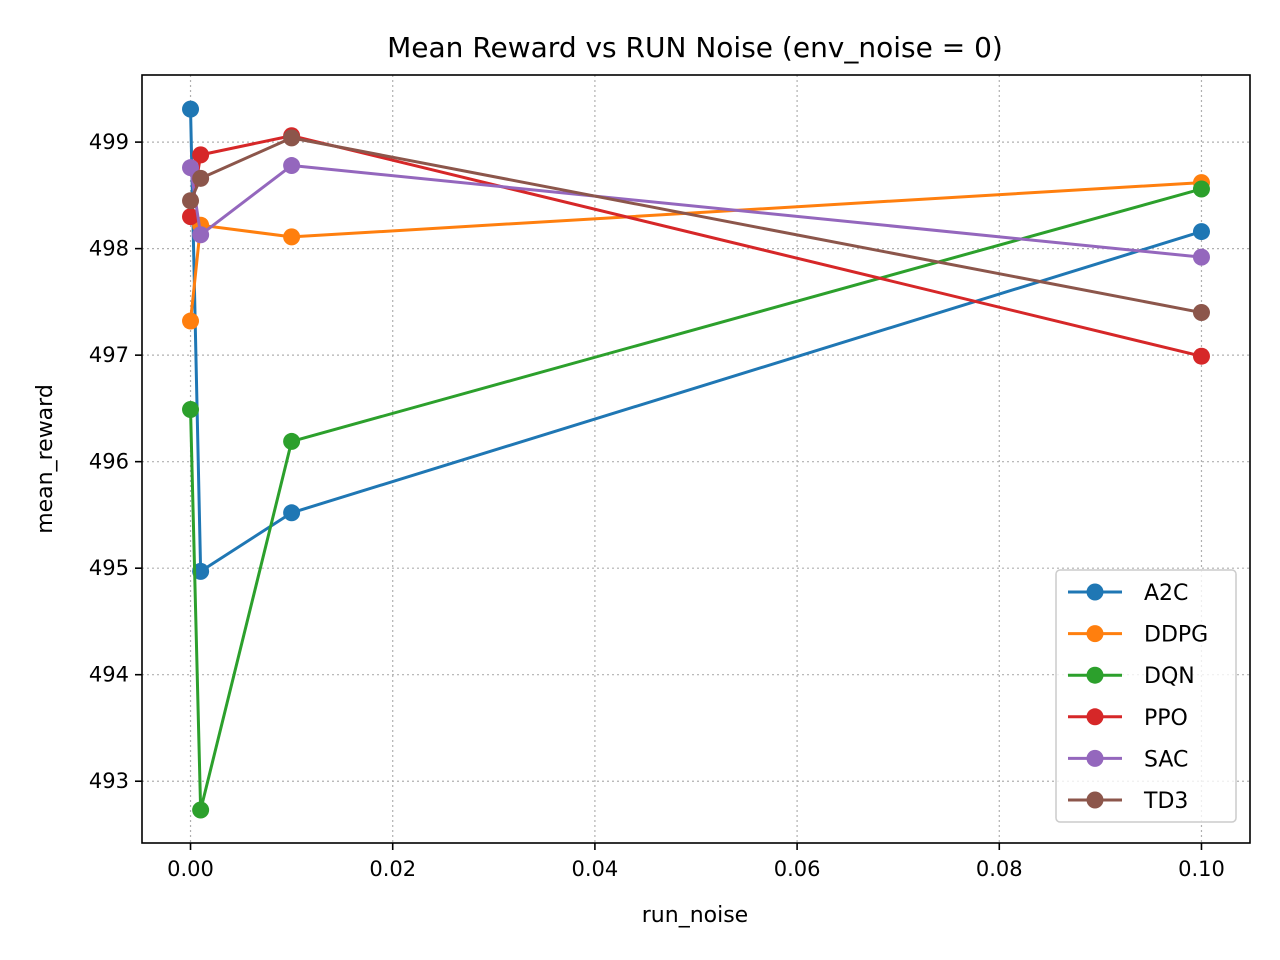  Describe the element at coordinates (392, 869) in the screenshot. I see `x-tick-label: 0.02` at that location.